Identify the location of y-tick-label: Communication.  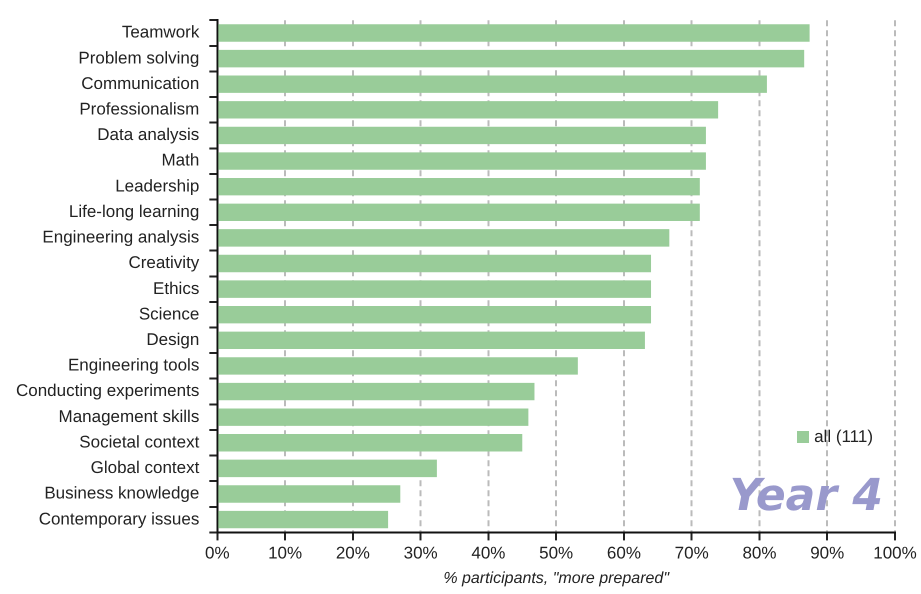
(140, 83).